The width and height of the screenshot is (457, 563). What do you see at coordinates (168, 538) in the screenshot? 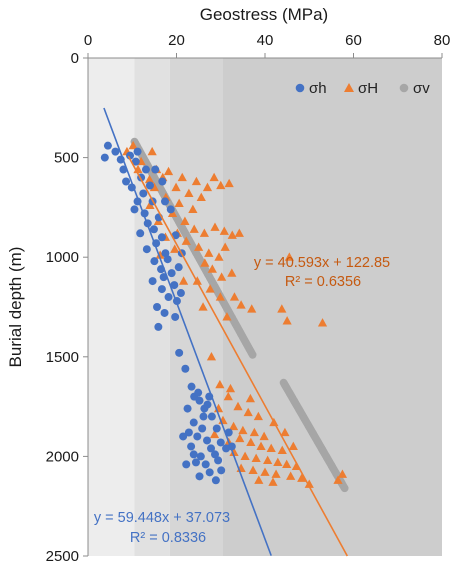
I see `fit-r2-sigma-h: R² = 0.8336` at bounding box center [168, 538].